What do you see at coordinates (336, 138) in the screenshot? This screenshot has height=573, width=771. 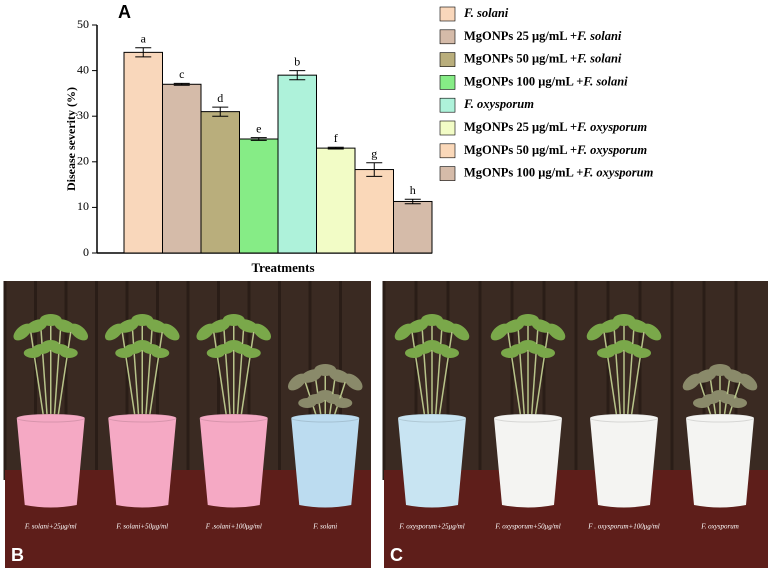 I see `significance-letter: f` at bounding box center [336, 138].